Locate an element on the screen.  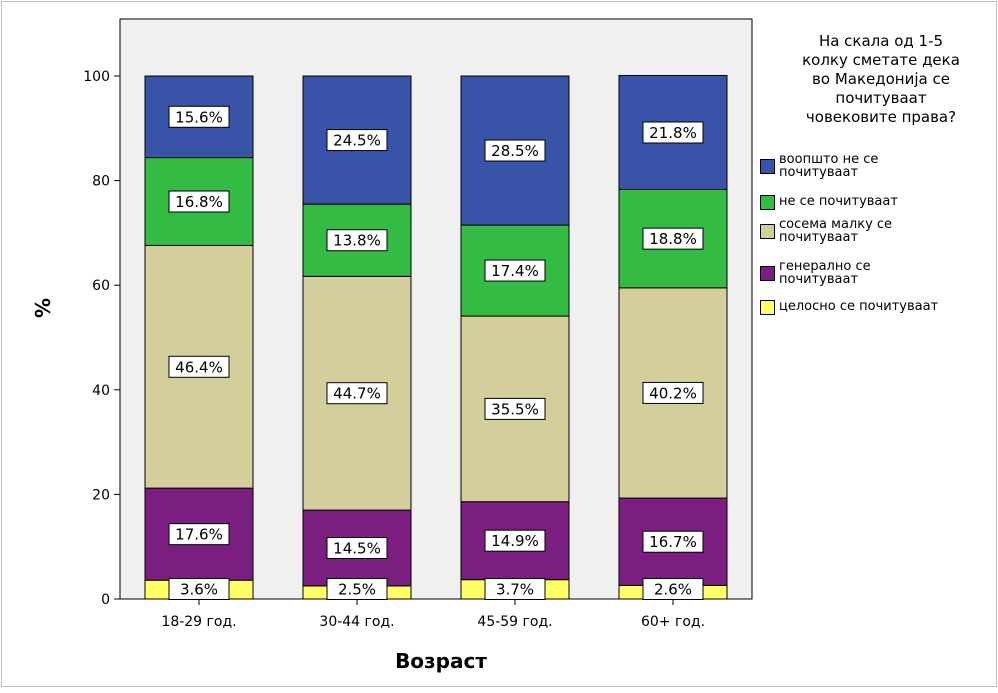
data-label: 46.4% is located at coordinates (199, 367).